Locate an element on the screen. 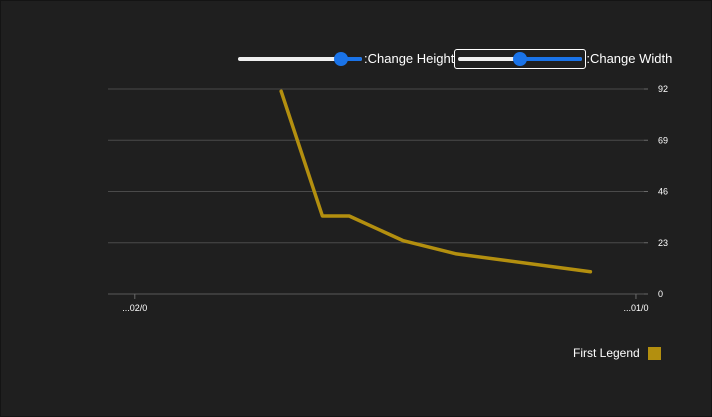 Image resolution: width=712 pixels, height=417 pixels. width-slider-focus is located at coordinates (520, 59).